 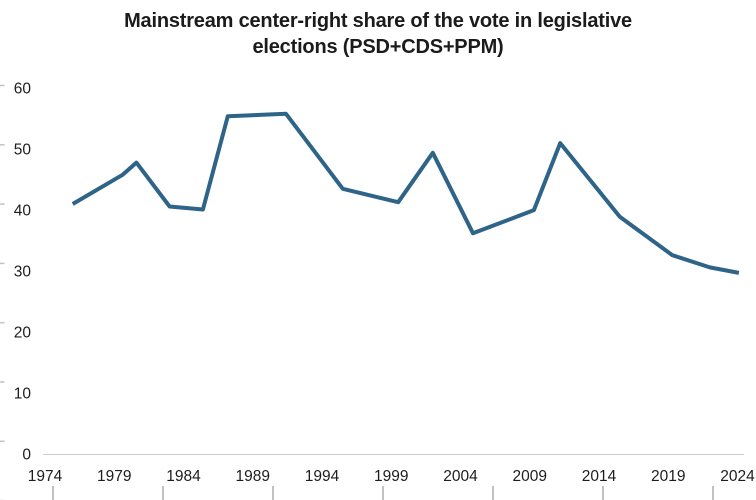 I want to click on x-tick-label: 2019, so click(x=668, y=476).